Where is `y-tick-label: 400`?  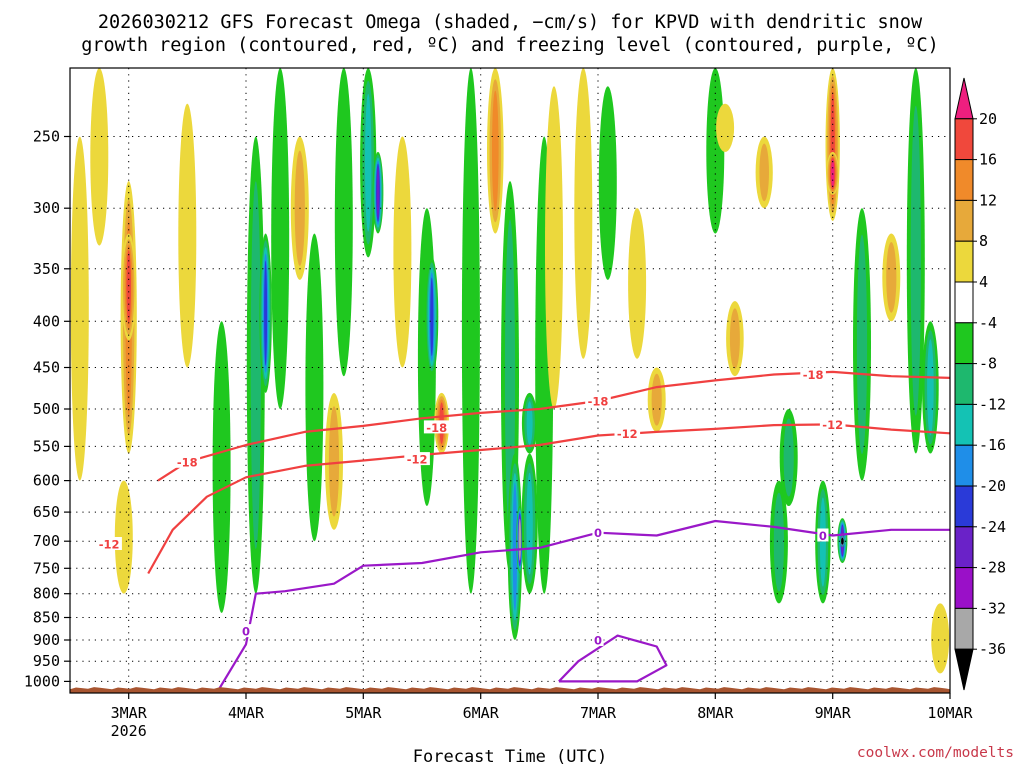
y-tick-label: 400 is located at coordinates (46, 321).